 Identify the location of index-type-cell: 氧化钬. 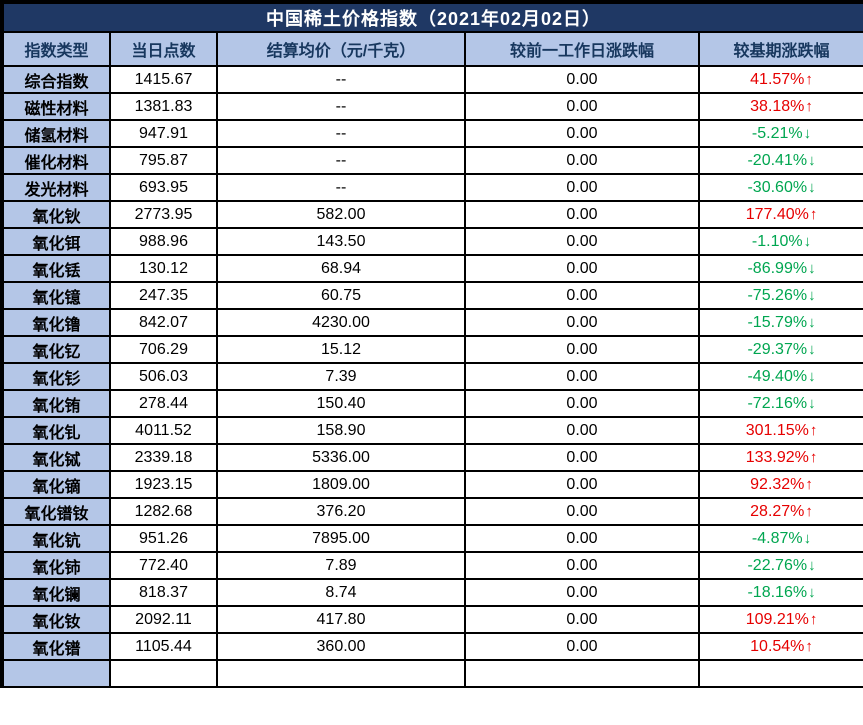
(56, 214).